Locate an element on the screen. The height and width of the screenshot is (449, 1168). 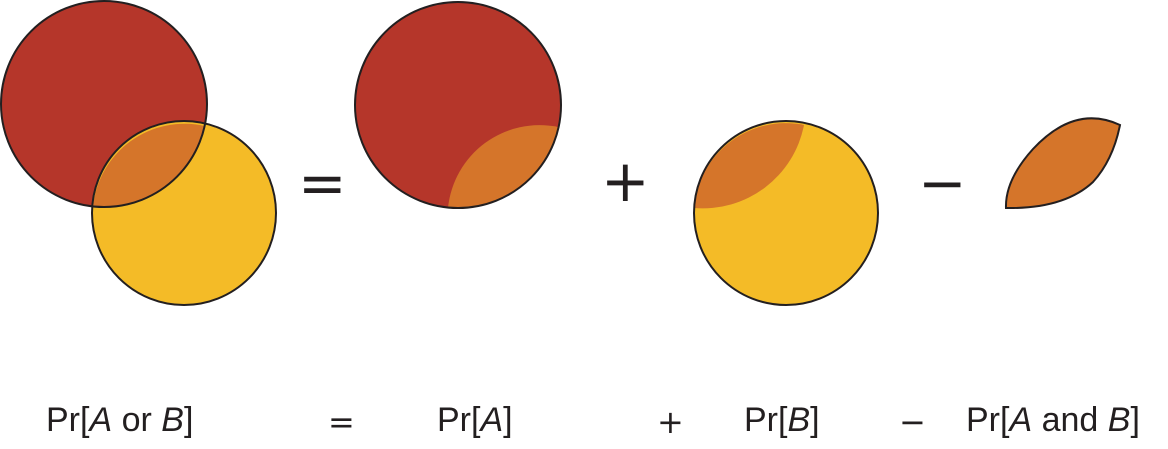
or-word: or is located at coordinates (137, 420).